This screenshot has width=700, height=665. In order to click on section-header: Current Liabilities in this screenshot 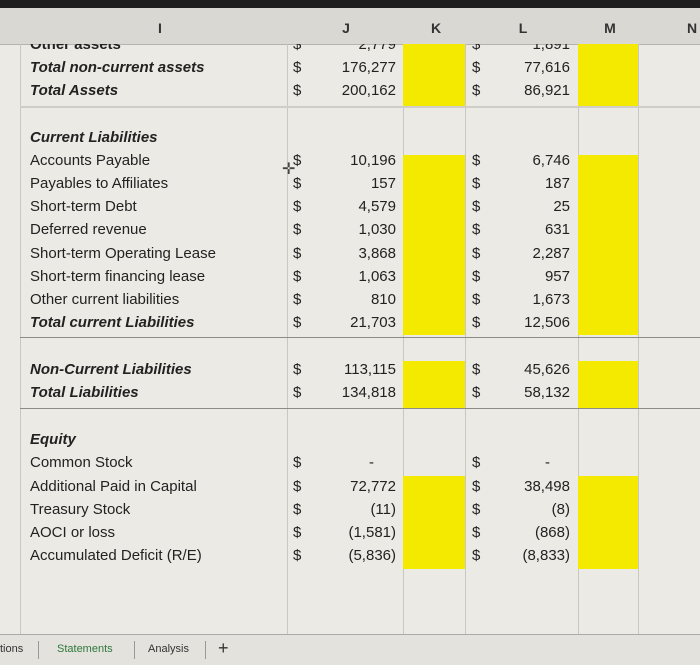, I will do `click(94, 137)`.